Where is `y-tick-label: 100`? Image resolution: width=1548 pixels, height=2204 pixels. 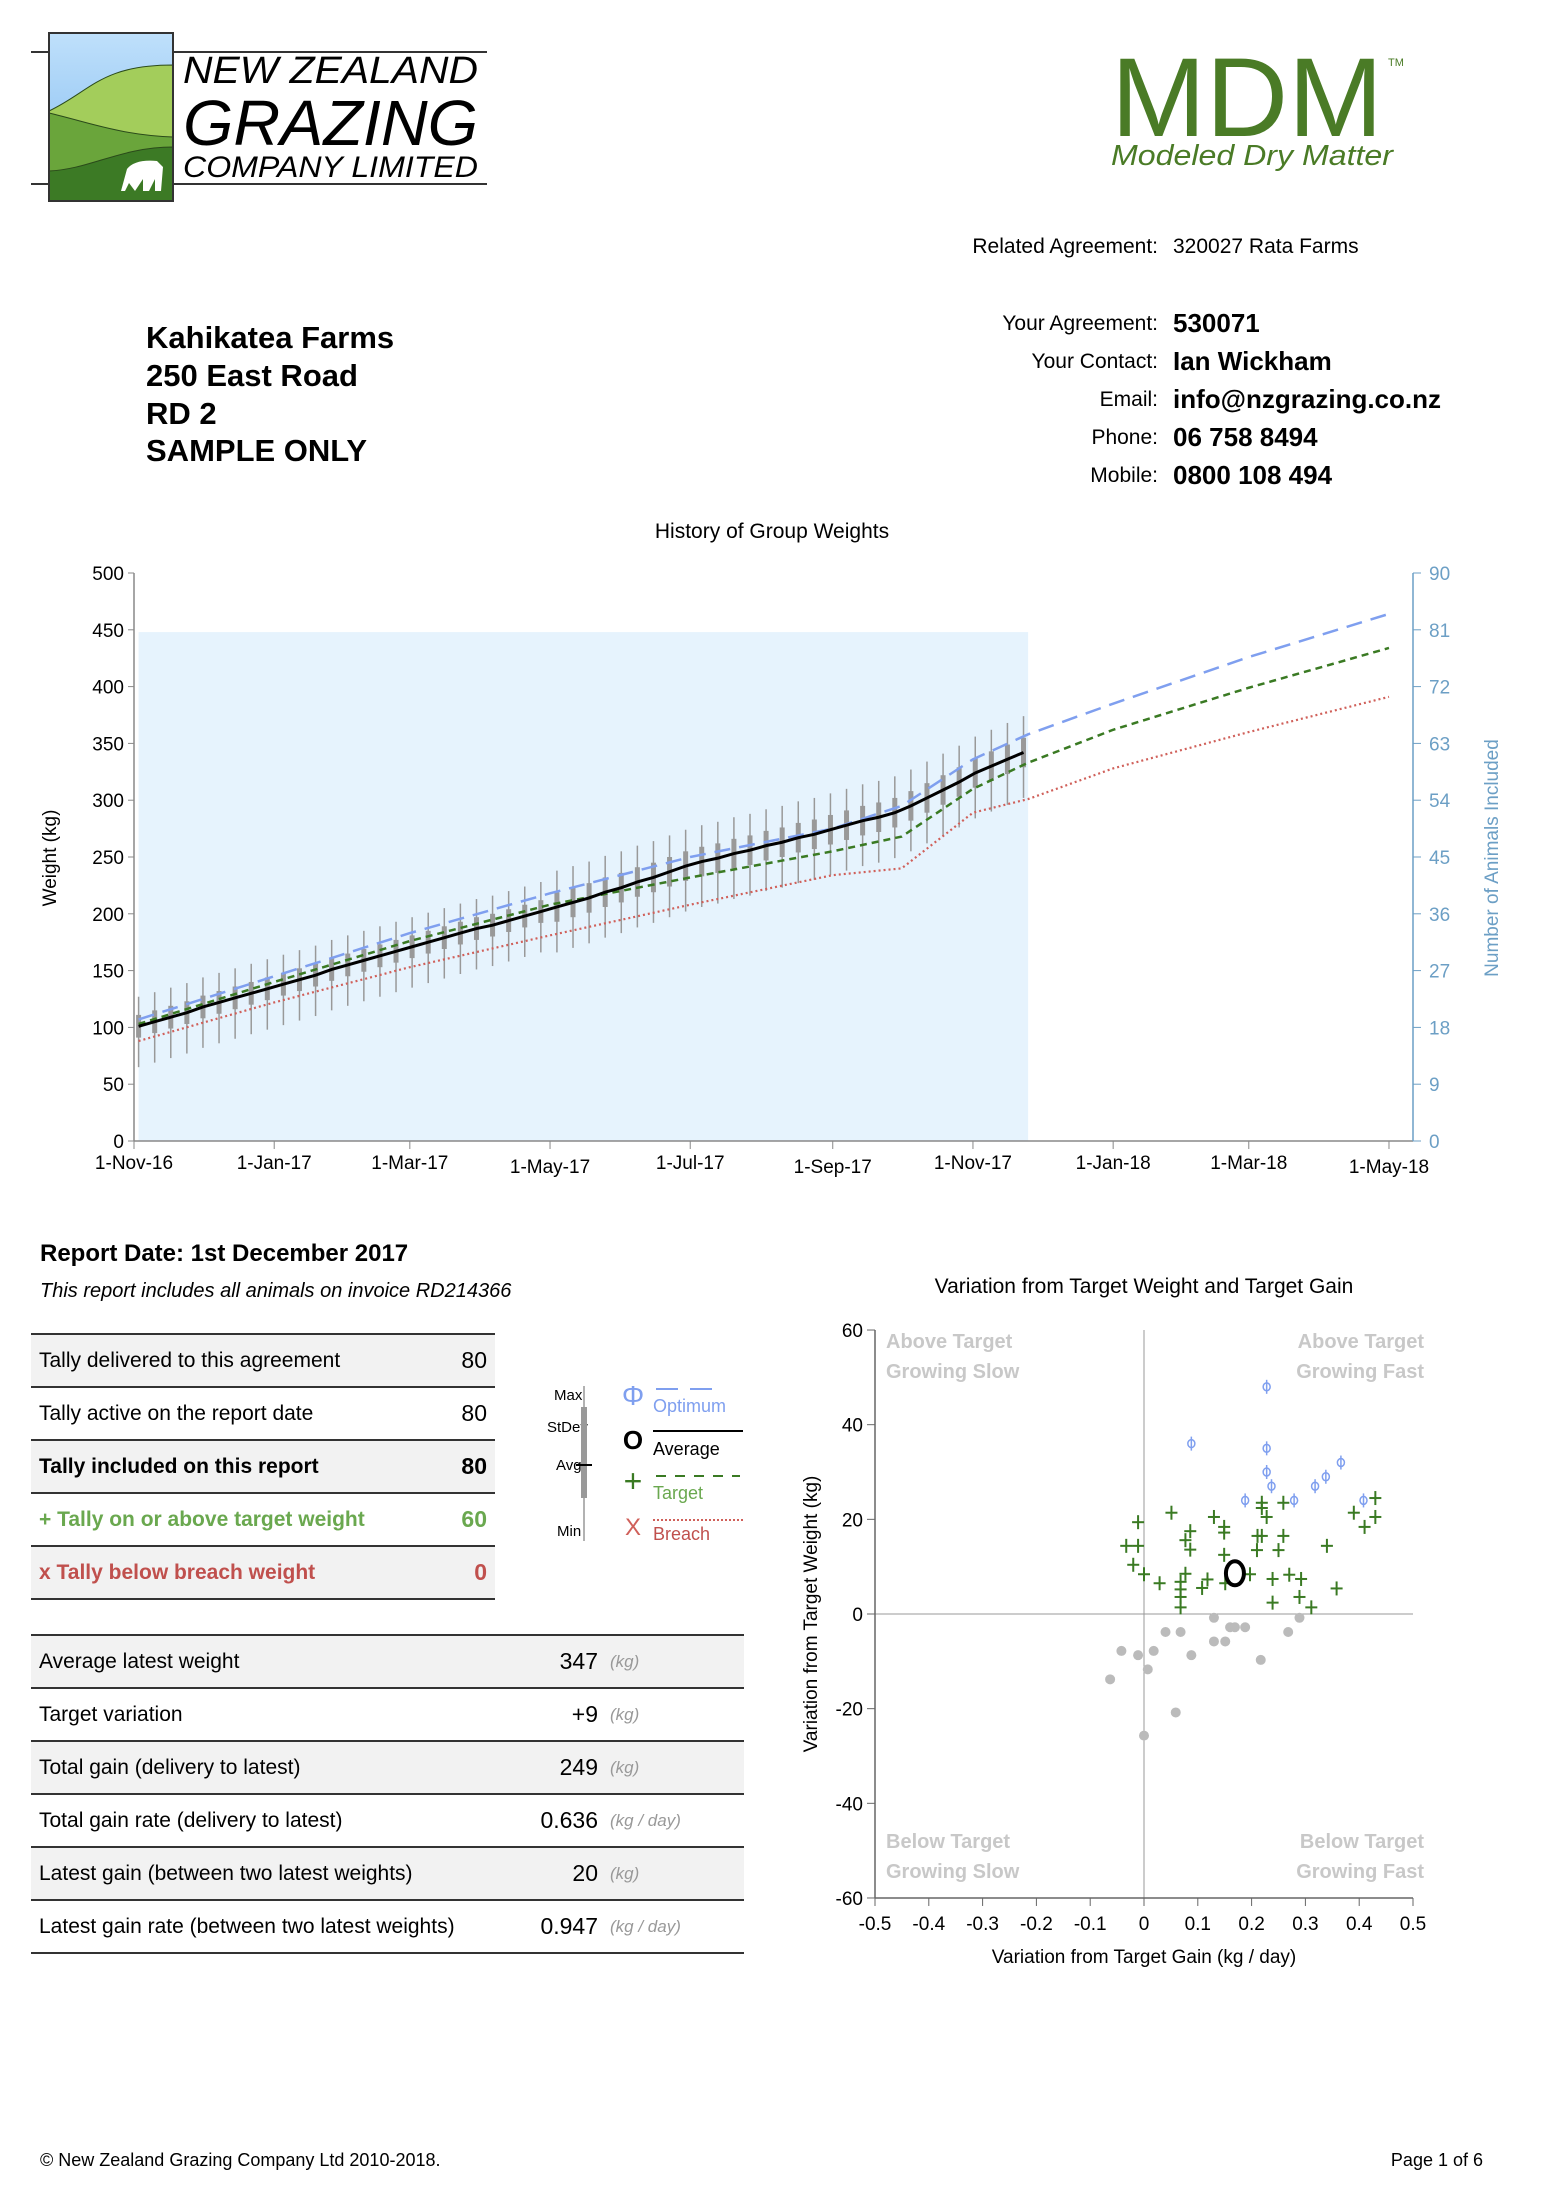
y-tick-label: 100 is located at coordinates (108, 1028).